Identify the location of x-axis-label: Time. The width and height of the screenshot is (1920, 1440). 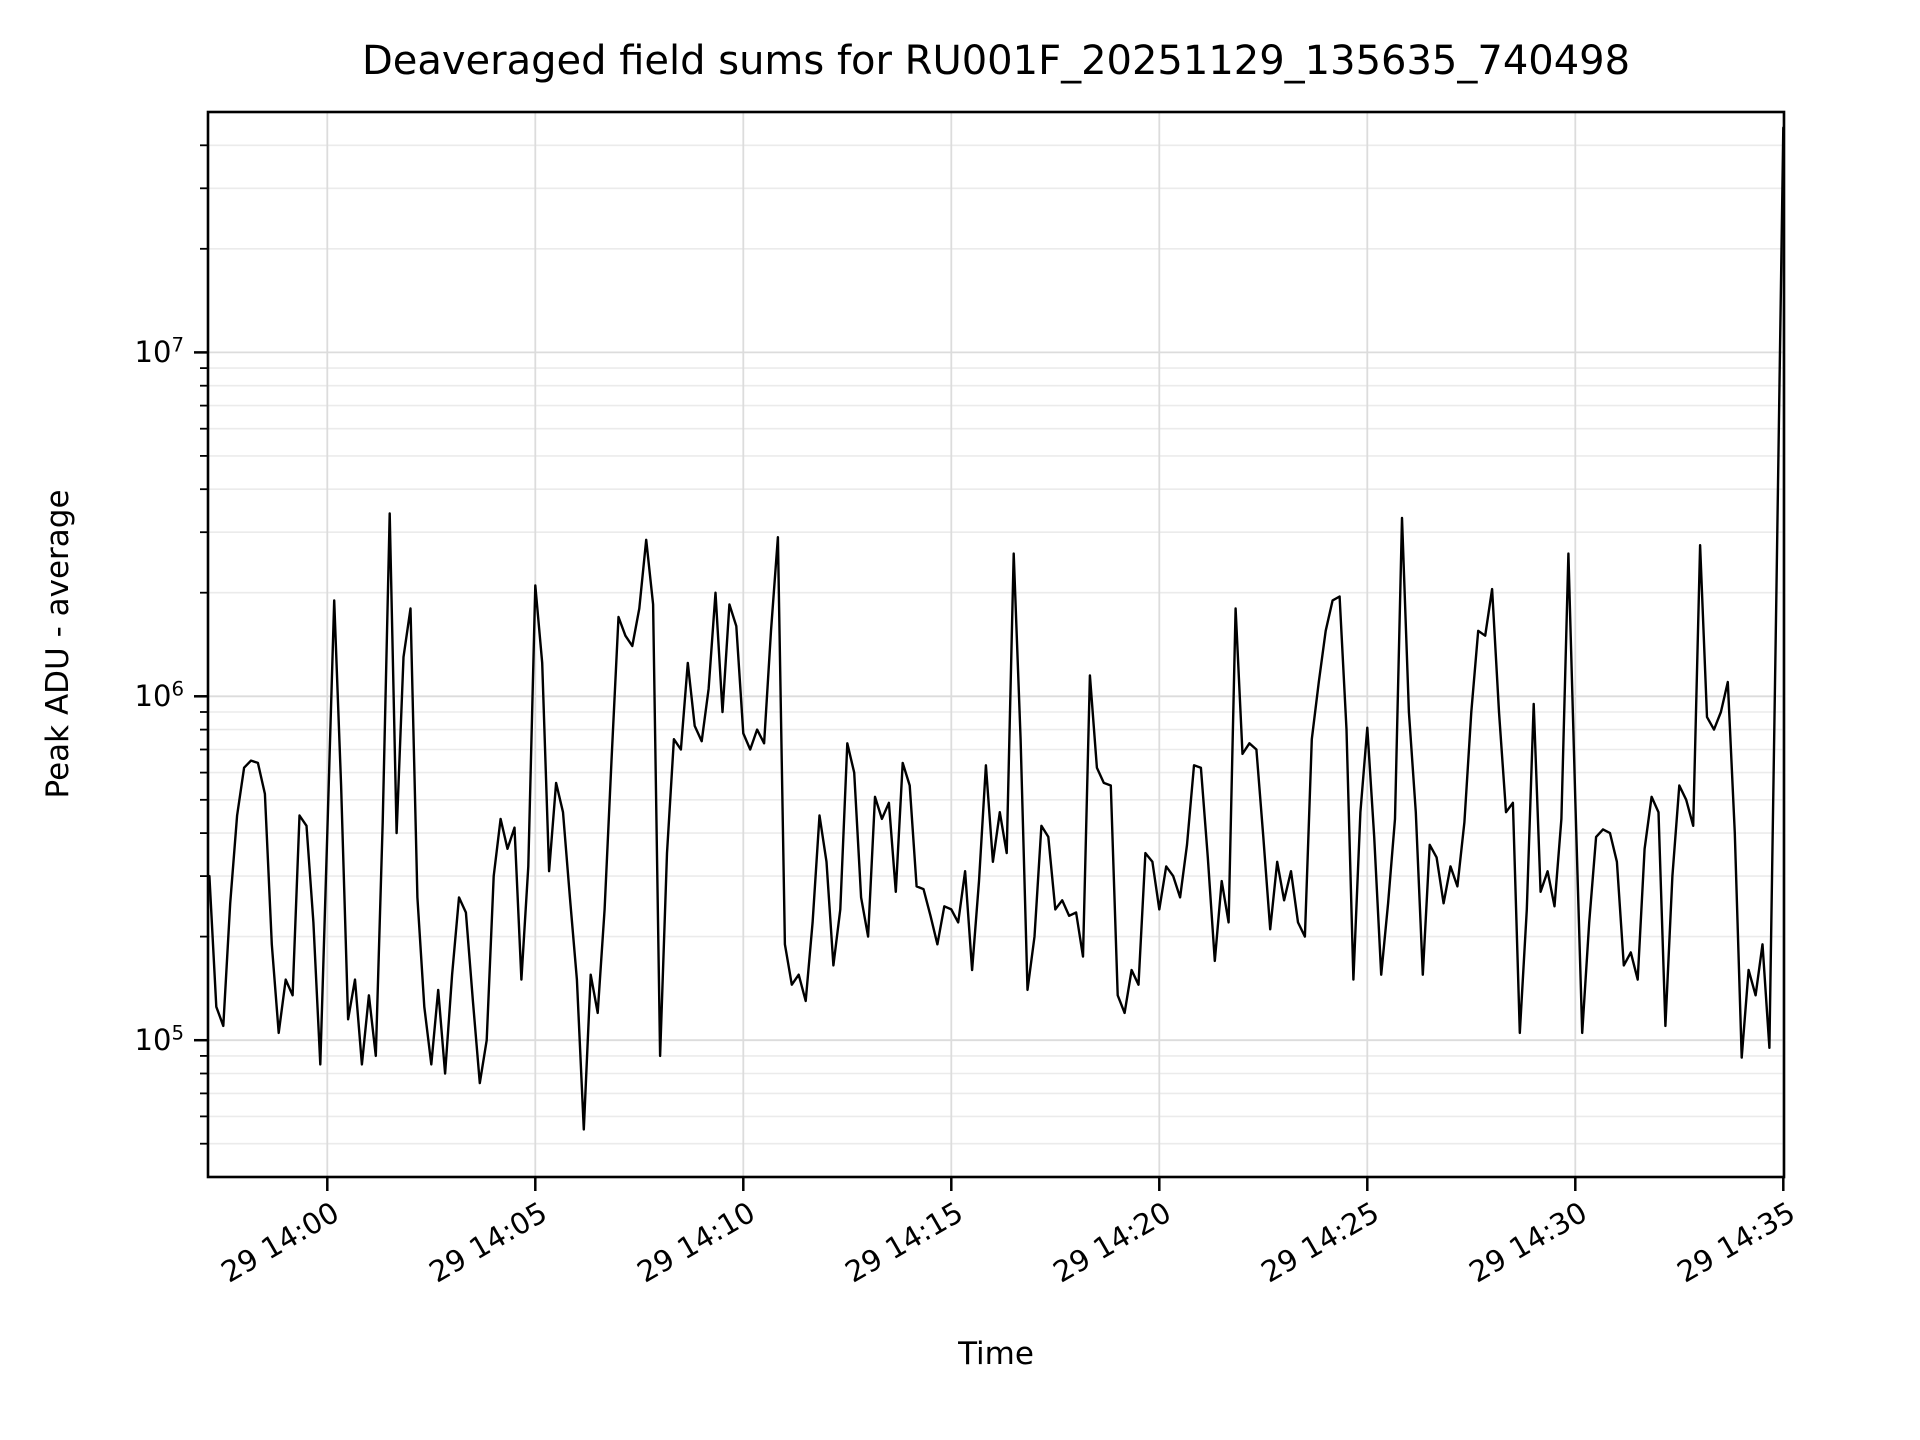
(996, 1354).